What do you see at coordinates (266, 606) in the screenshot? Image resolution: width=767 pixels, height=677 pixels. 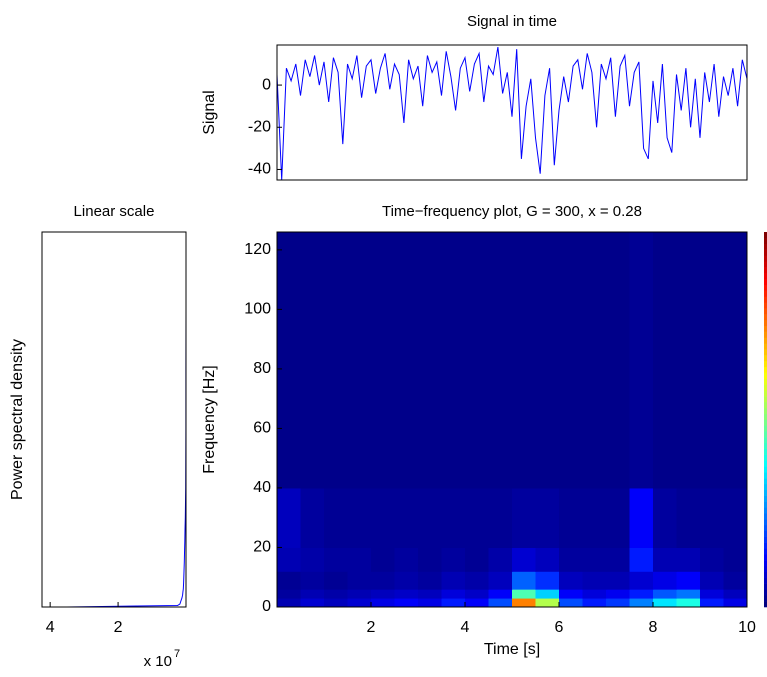 I see `y-tick-label: 0` at bounding box center [266, 606].